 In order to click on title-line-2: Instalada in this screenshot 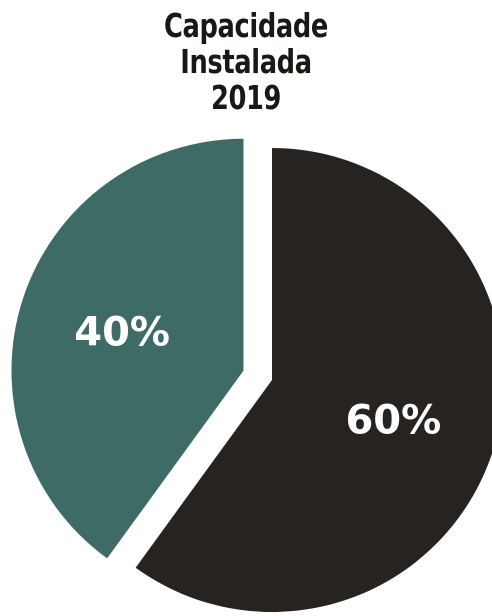, I will do `click(246, 61)`.